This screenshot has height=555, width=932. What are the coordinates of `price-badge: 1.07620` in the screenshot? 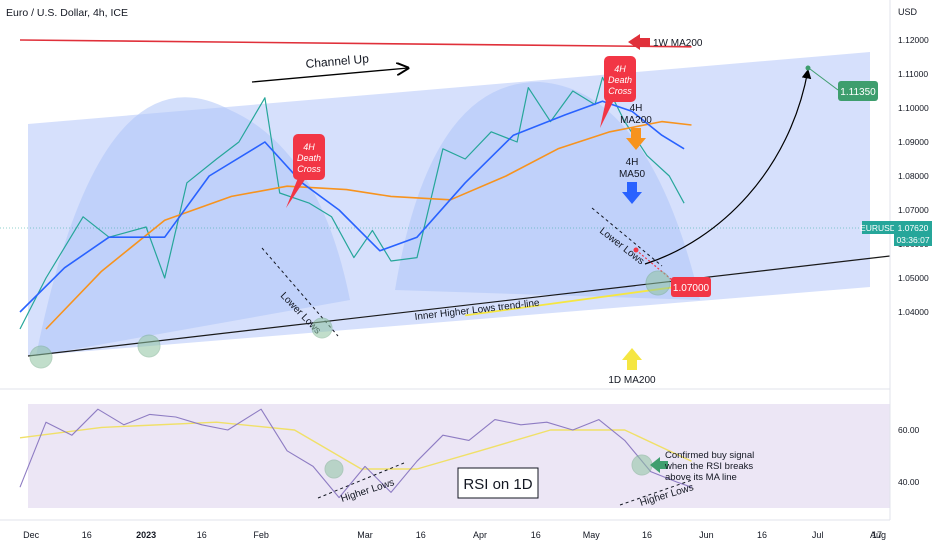 It's located at (913, 227).